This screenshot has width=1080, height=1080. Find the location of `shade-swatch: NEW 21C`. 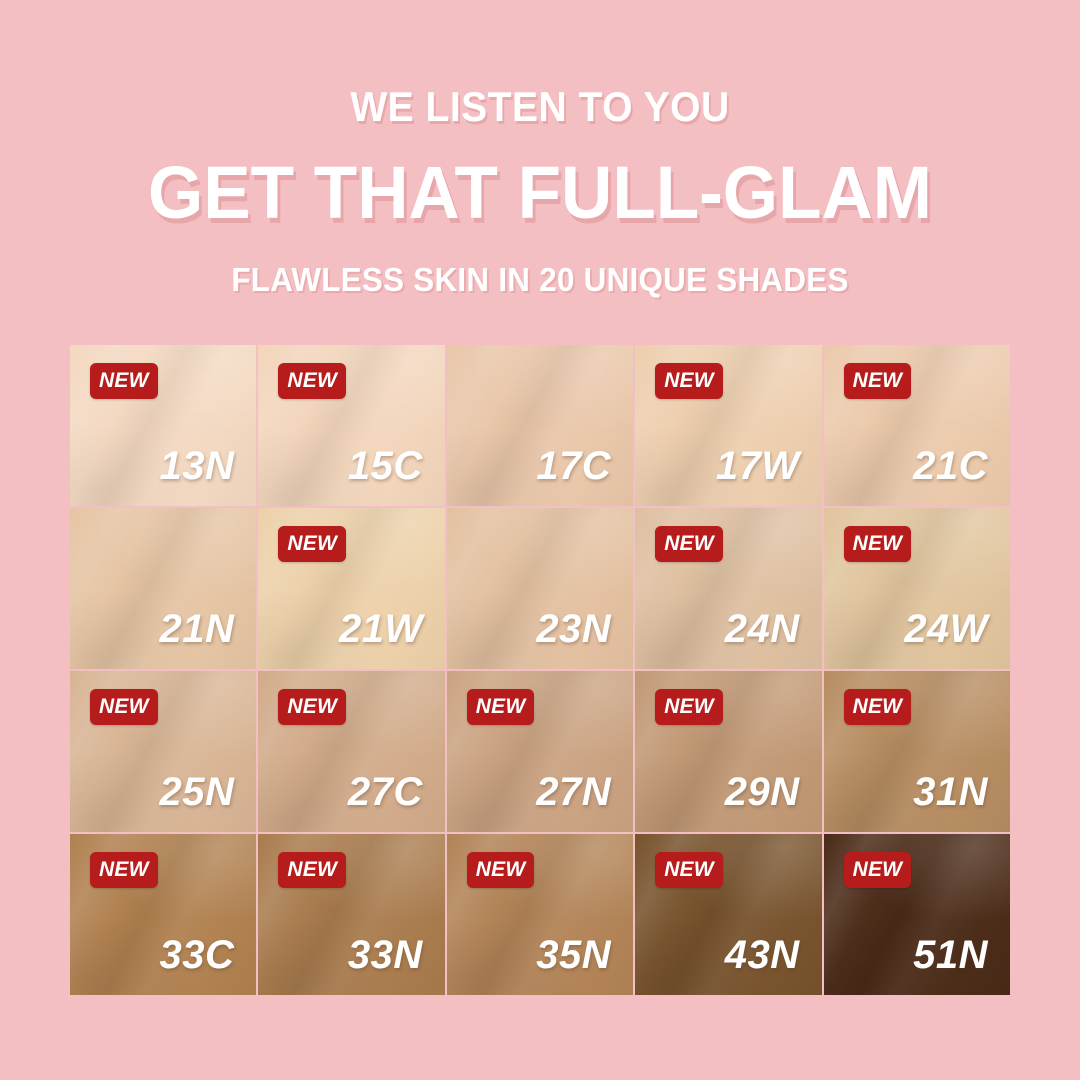

shade-swatch: NEW 21C is located at coordinates (916, 425).